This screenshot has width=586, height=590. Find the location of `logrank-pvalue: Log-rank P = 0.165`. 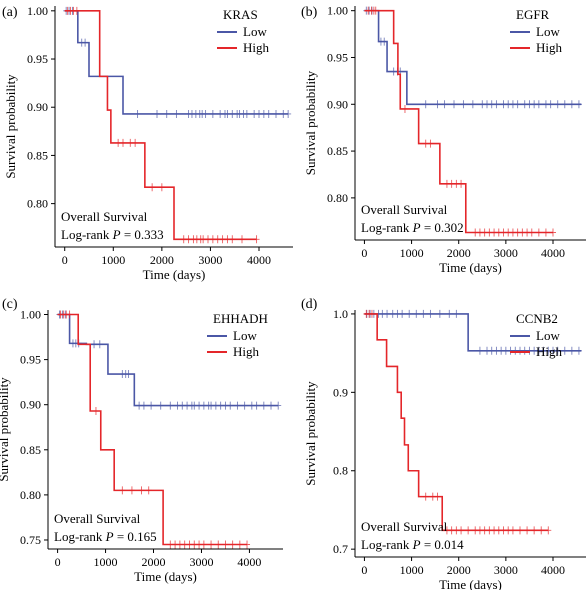

logrank-pvalue: Log-rank P = 0.165 is located at coordinates (105, 536).